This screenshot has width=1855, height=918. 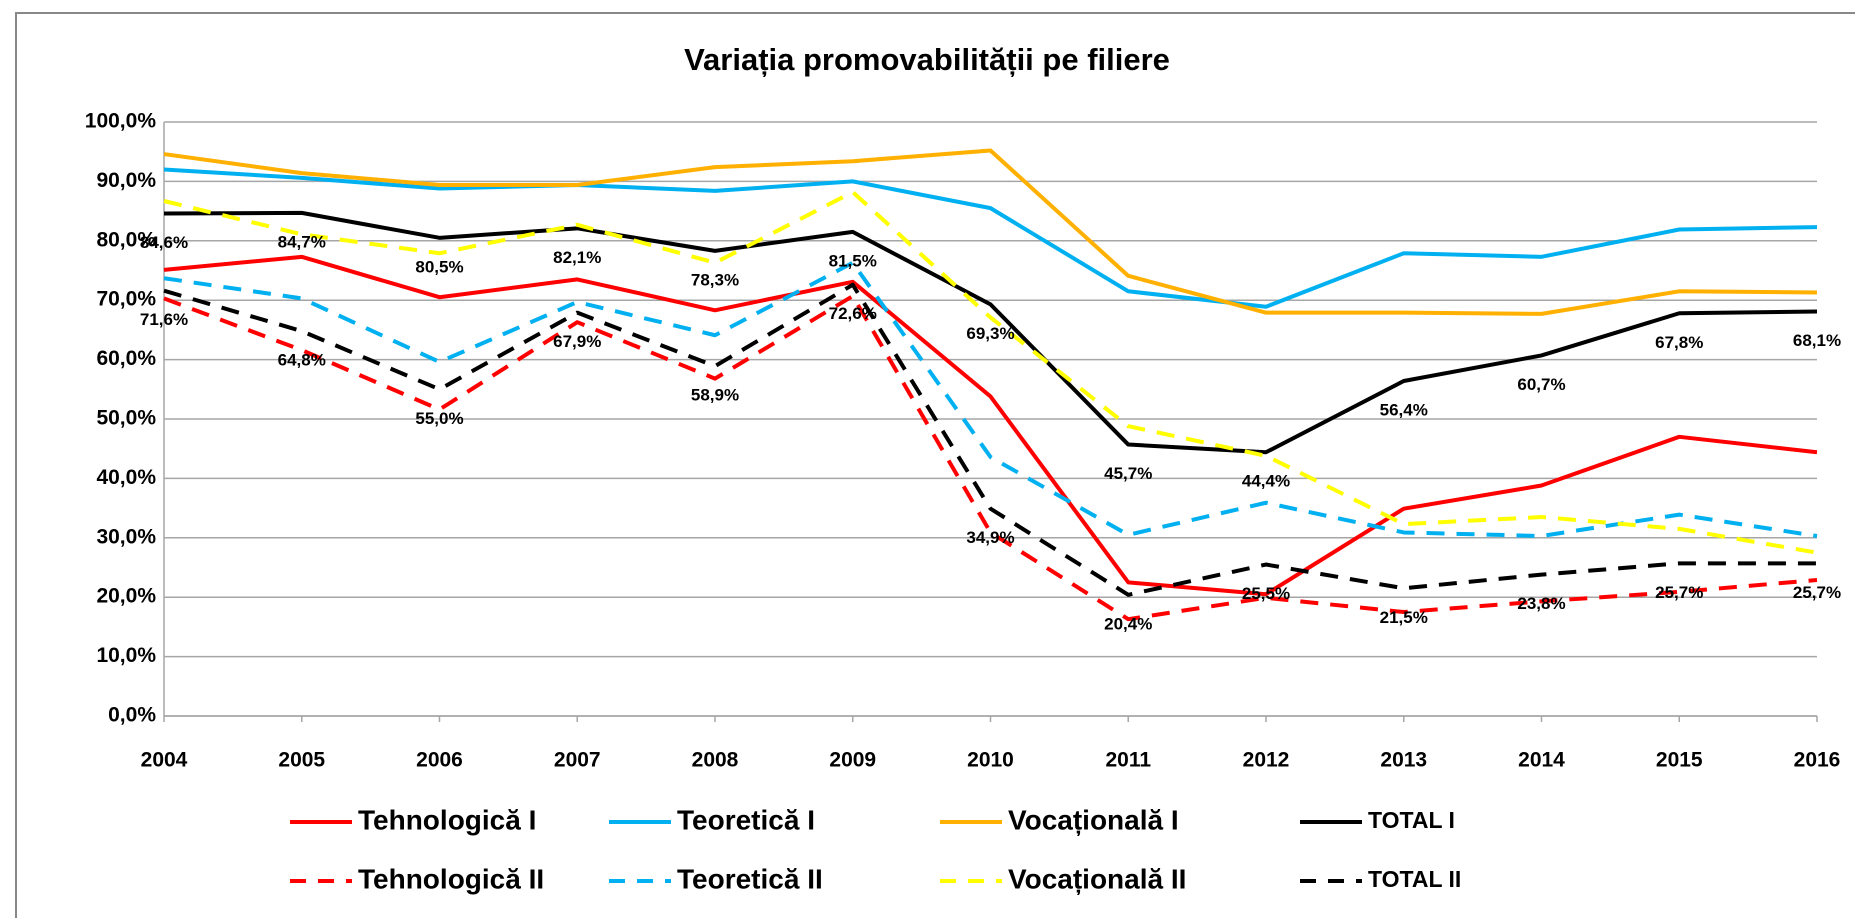 I want to click on data-label: 60,7%, so click(x=1541, y=384).